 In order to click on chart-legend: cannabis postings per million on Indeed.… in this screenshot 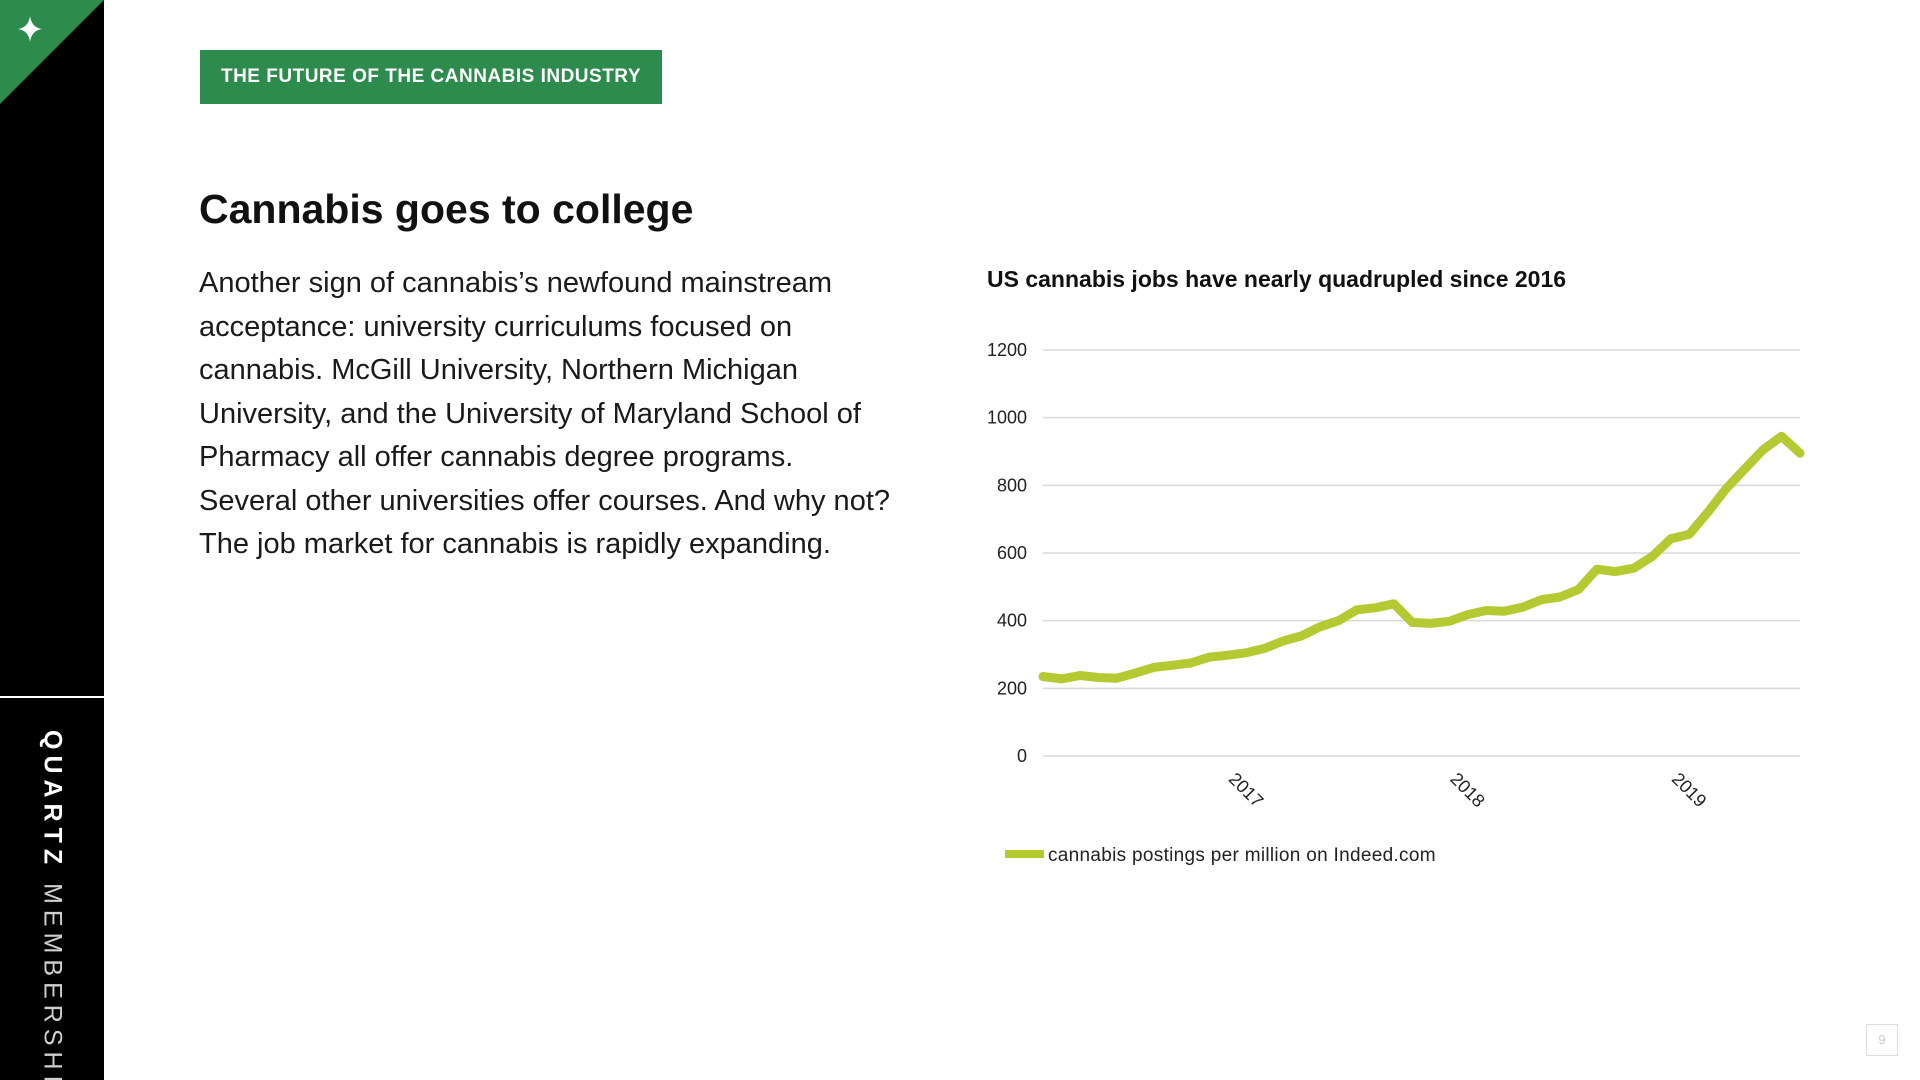, I will do `click(1220, 855)`.